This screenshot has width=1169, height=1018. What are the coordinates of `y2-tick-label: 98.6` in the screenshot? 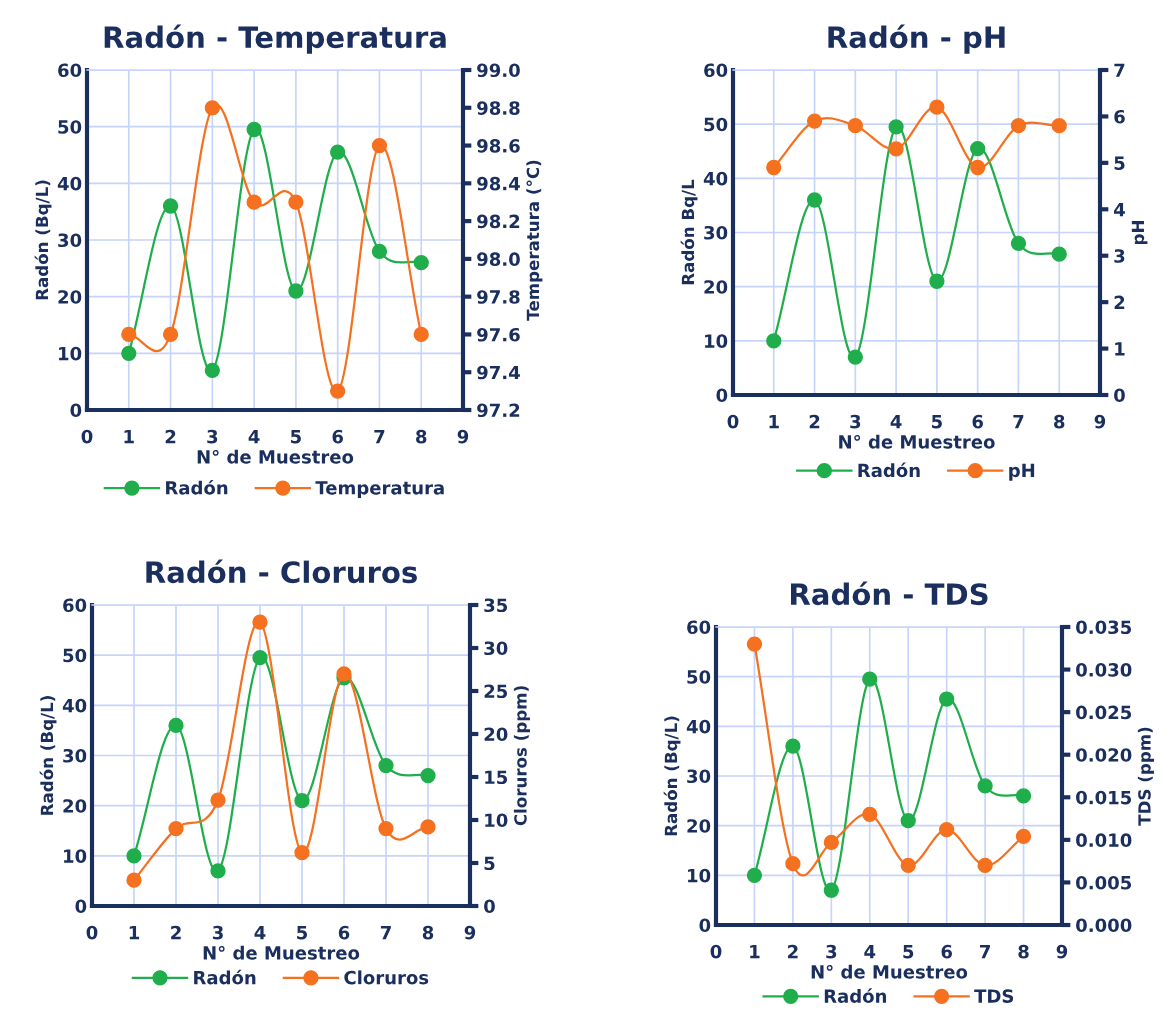 It's located at (498, 146).